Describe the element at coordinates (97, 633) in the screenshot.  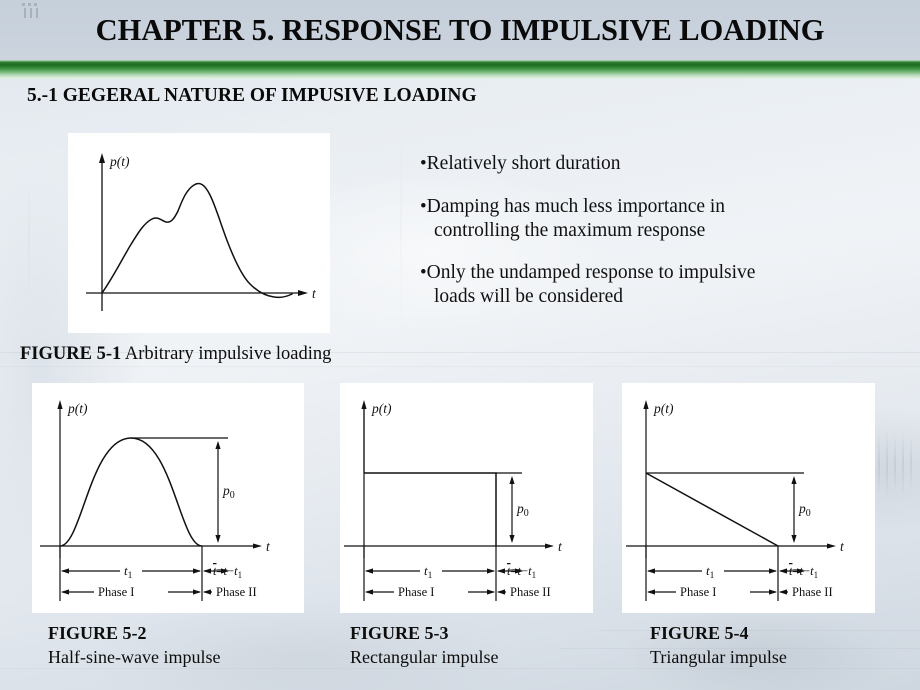
I see `figure-5-2-label: FIGURE 5-2` at that location.